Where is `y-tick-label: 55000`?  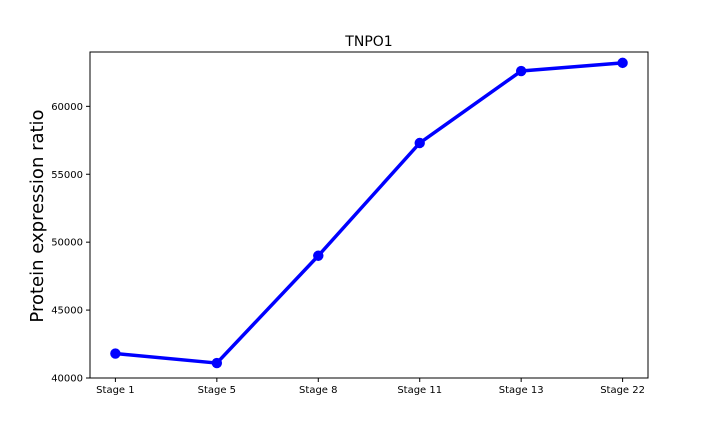
y-tick-label: 55000 is located at coordinates (67, 175).